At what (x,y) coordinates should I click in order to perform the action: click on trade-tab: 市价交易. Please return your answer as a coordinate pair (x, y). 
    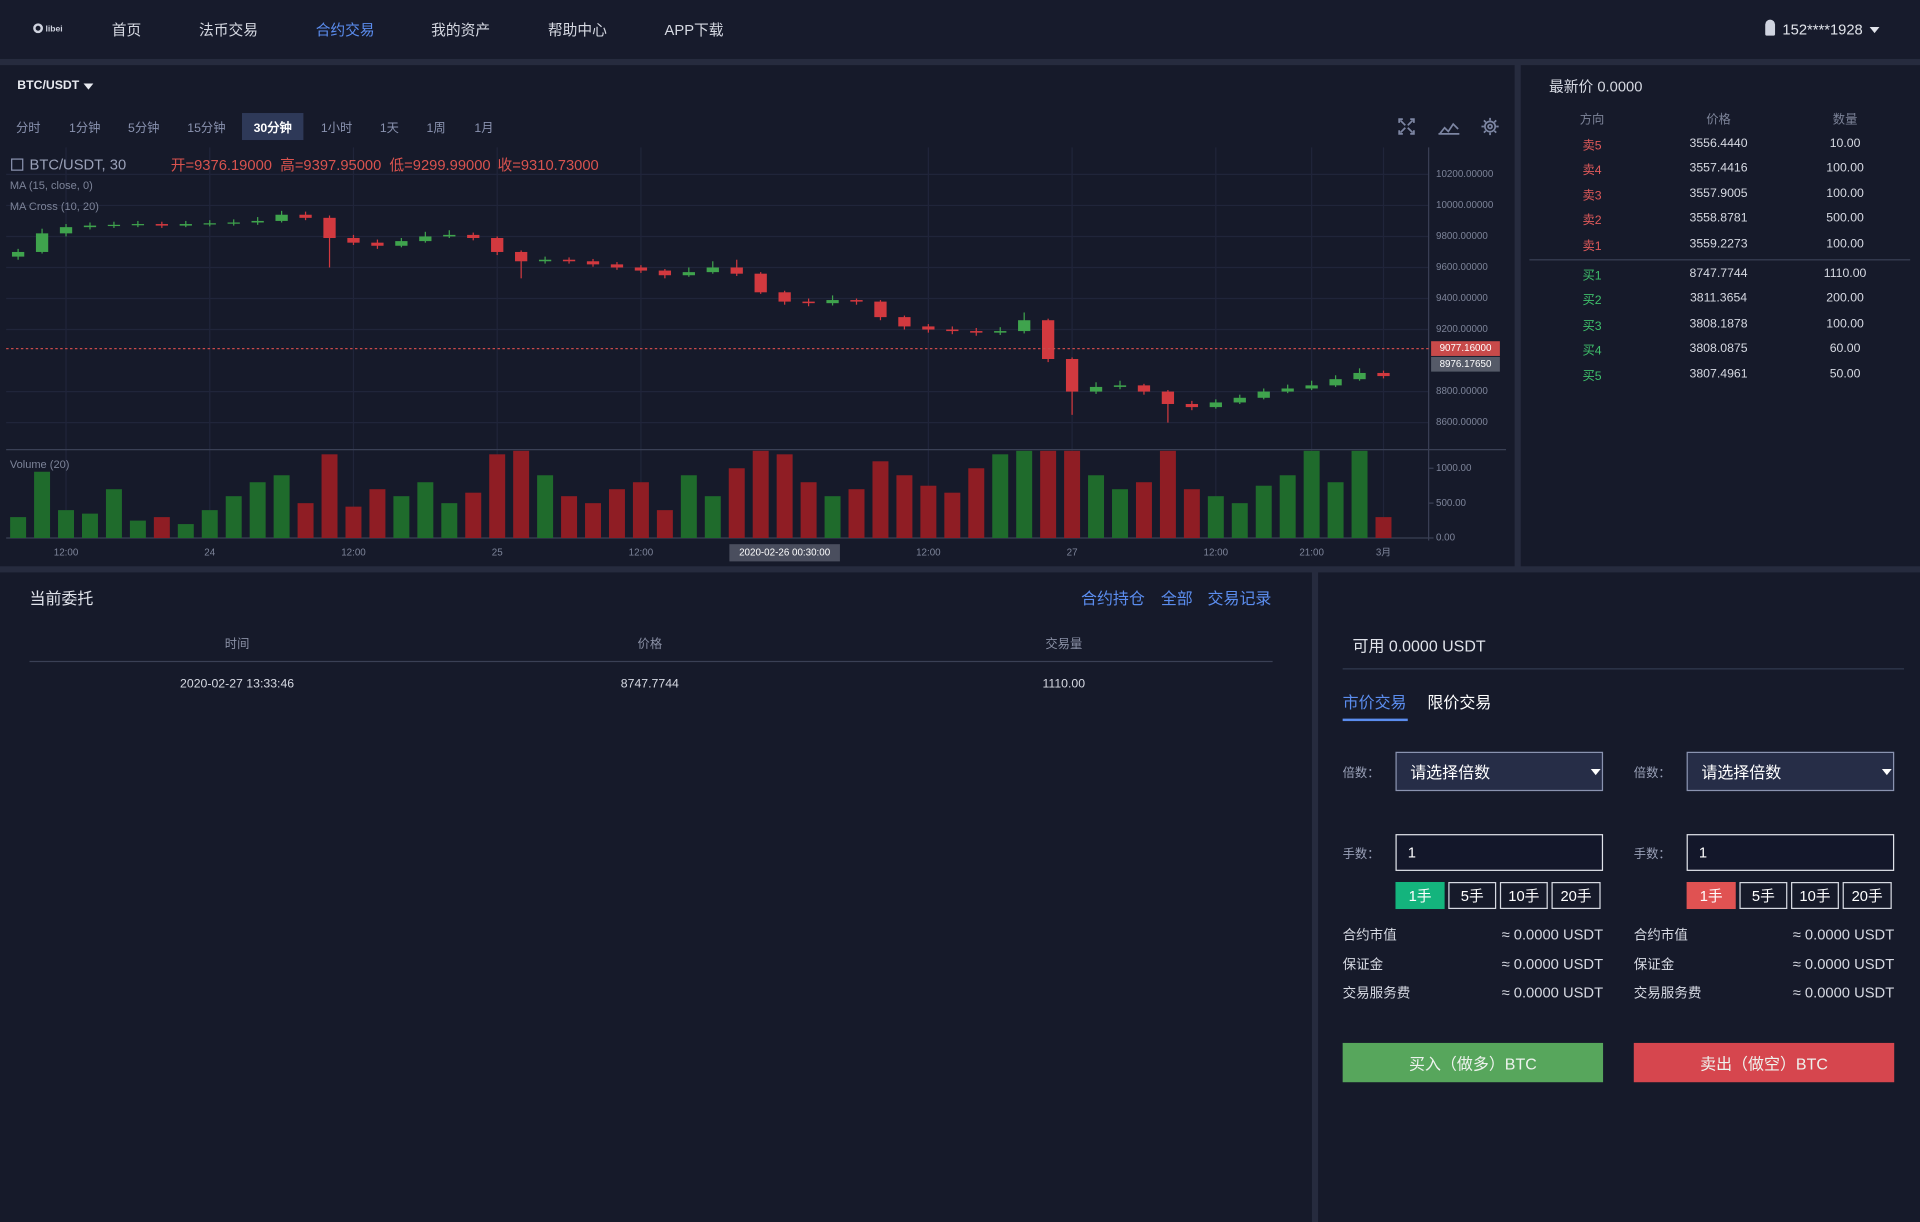
    Looking at the image, I should click on (1374, 702).